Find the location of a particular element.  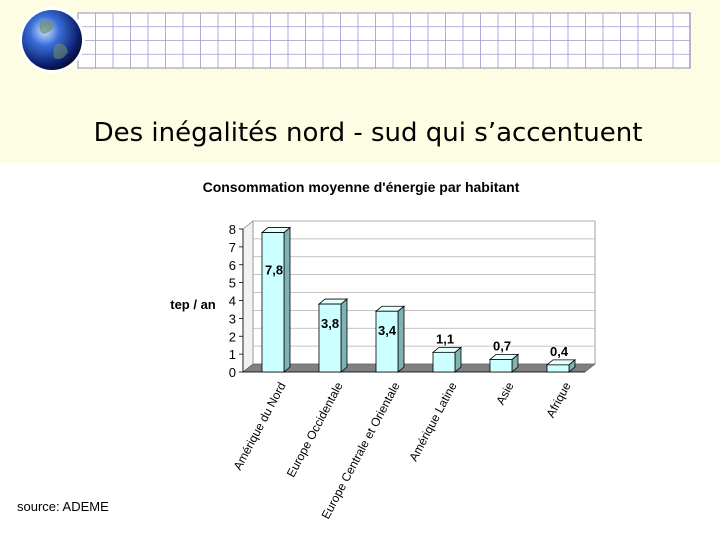

y-tick-label: 8 is located at coordinates (232, 229).